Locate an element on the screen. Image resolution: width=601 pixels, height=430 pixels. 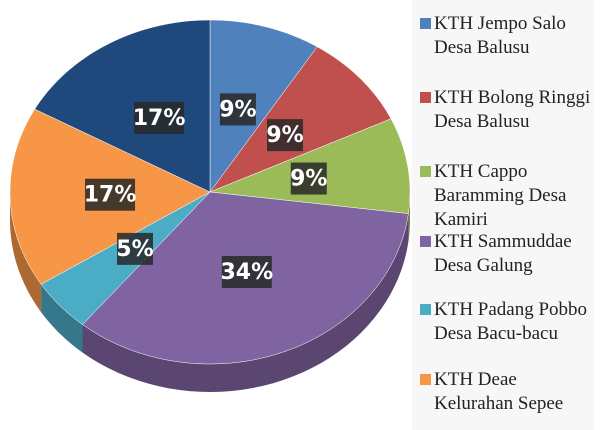
legend-item: KTH Cappo Baramming Desa Kamiri is located at coordinates (506, 196).